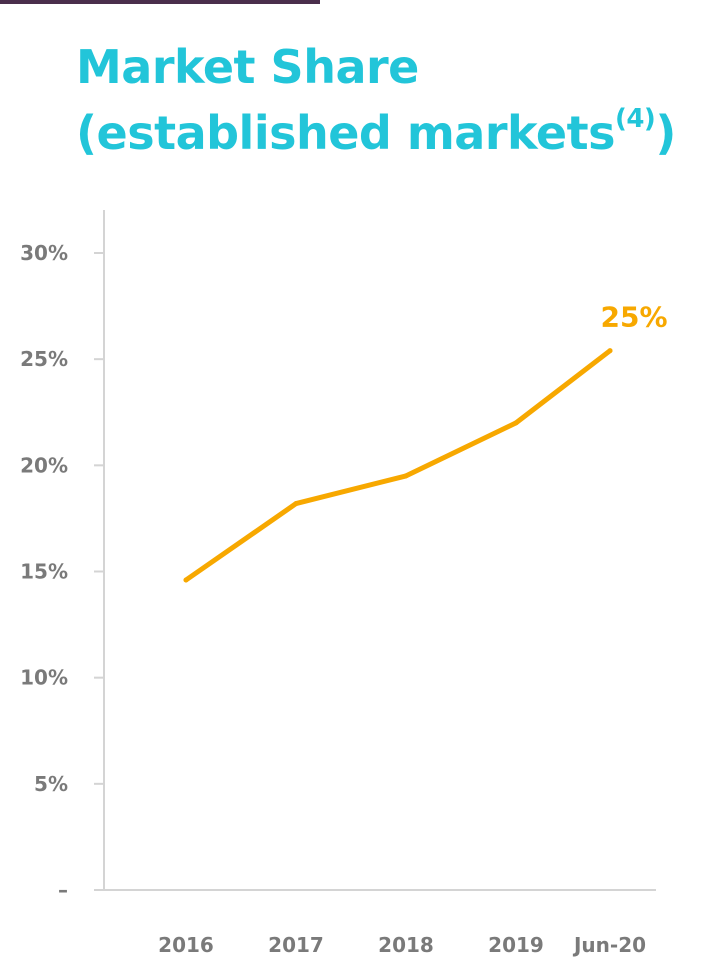  Describe the element at coordinates (44, 465) in the screenshot. I see `y-tick-label: 20%` at that location.